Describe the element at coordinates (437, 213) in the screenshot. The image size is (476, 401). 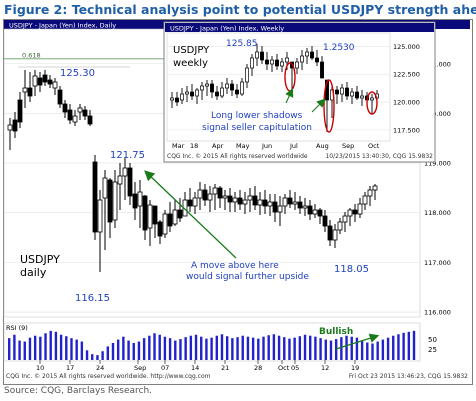
I see `daily-y-tick-label: 118.000` at that location.